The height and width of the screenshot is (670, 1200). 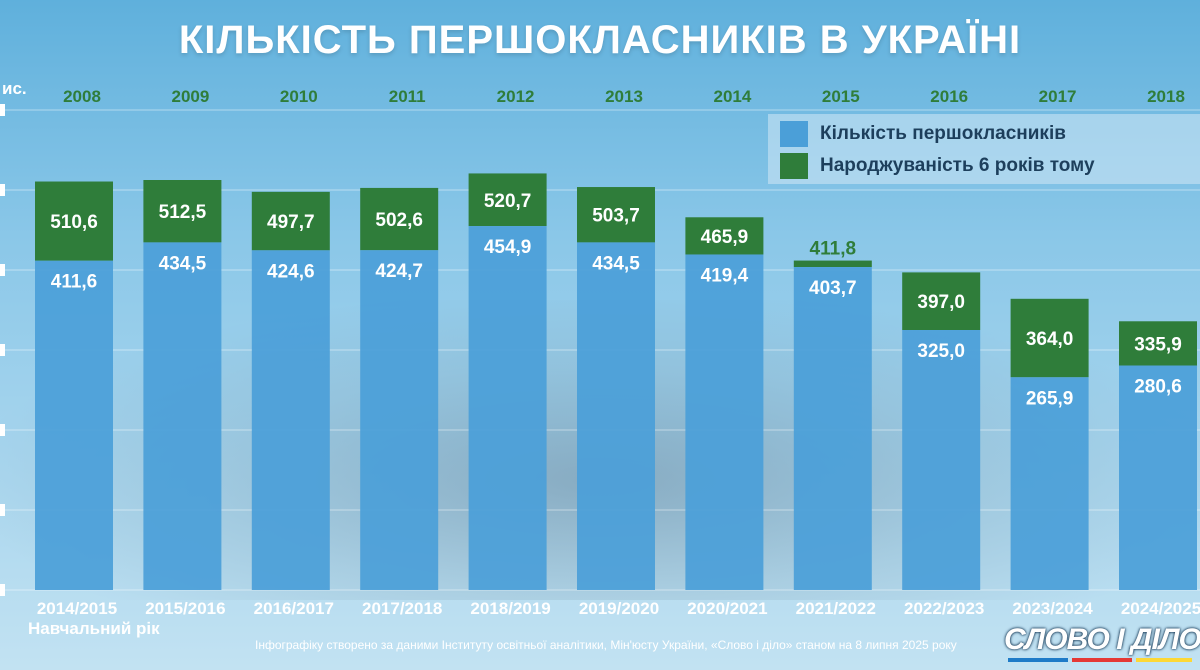 What do you see at coordinates (619, 608) in the screenshot?
I see `x-tick-label: 2019/2020` at bounding box center [619, 608].